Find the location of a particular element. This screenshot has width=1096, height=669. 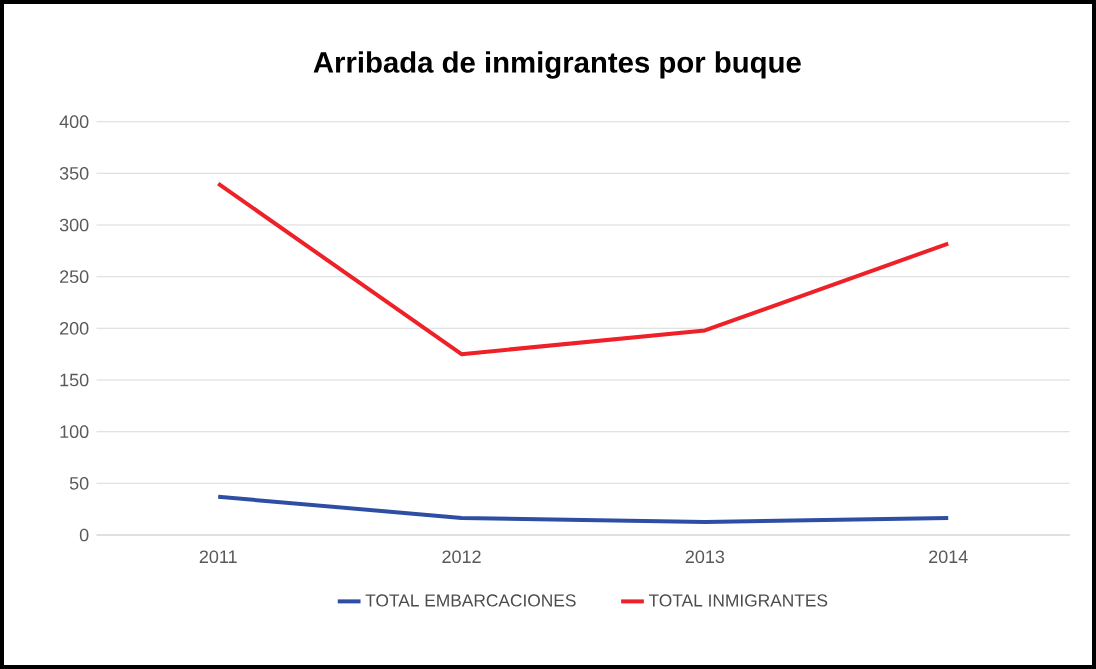

y-tick-label: 50 is located at coordinates (79, 483).